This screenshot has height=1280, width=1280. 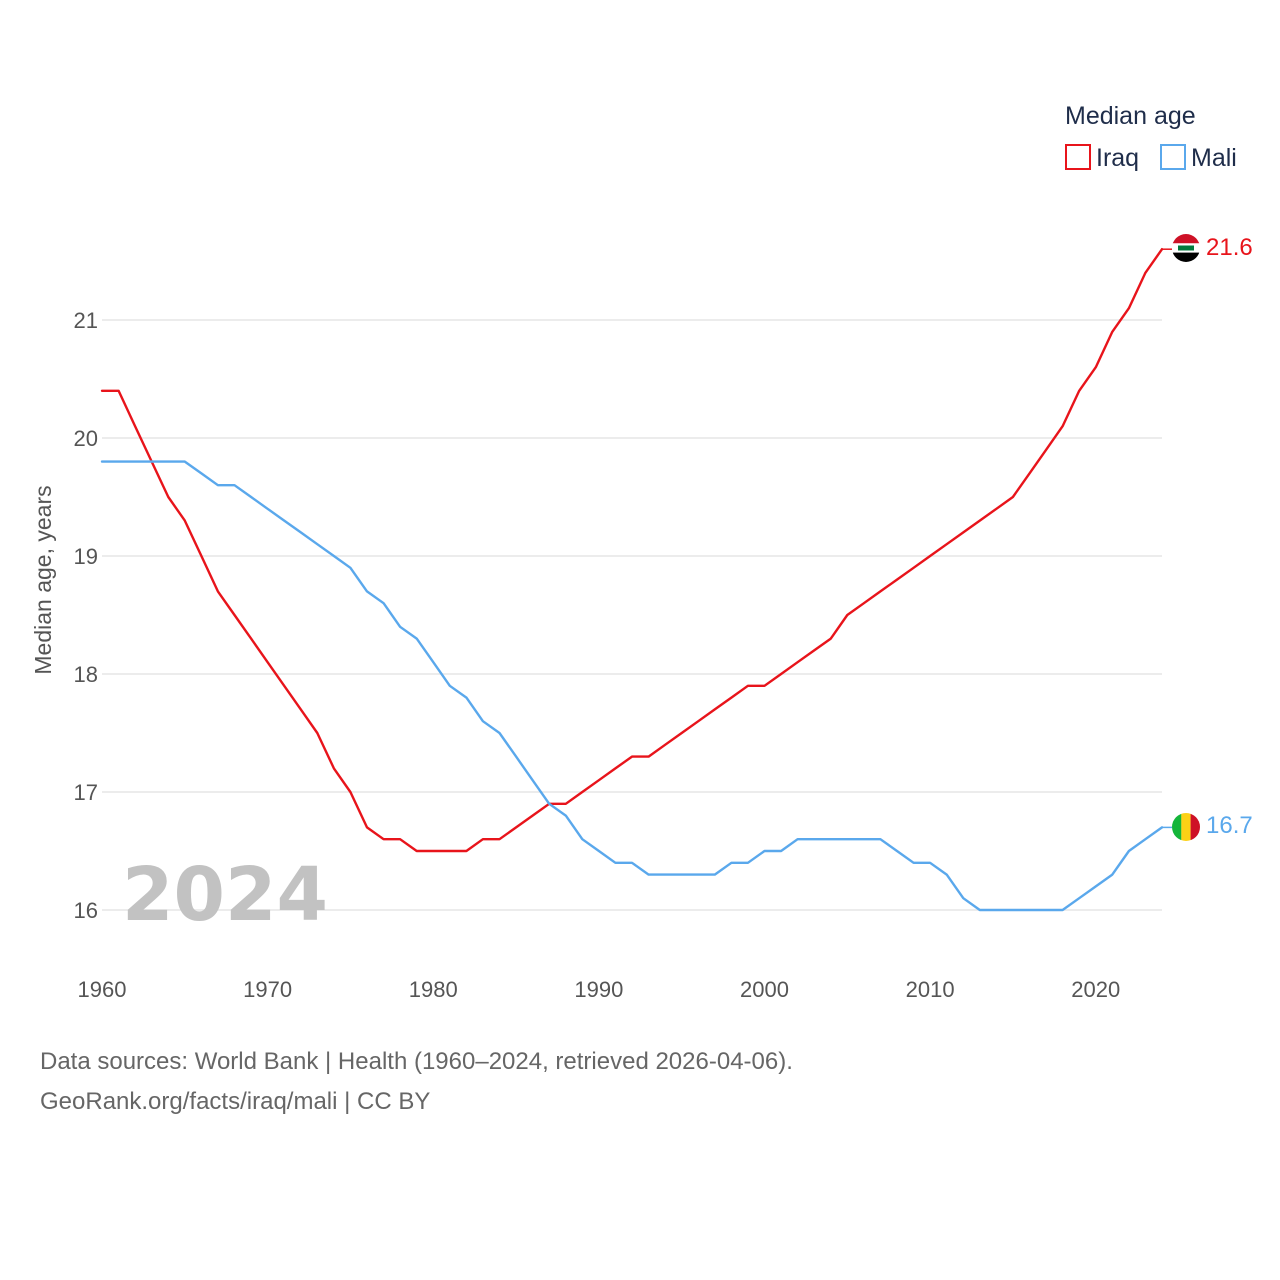 I want to click on x-tick-label: 1980, so click(x=433, y=989).